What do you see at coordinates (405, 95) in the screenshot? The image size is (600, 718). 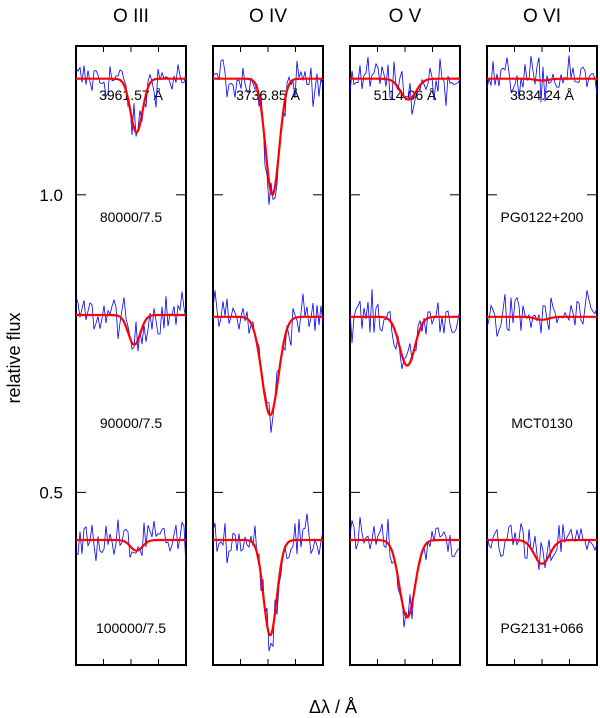 I see `wavelength-label: 5114.06 Å` at bounding box center [405, 95].